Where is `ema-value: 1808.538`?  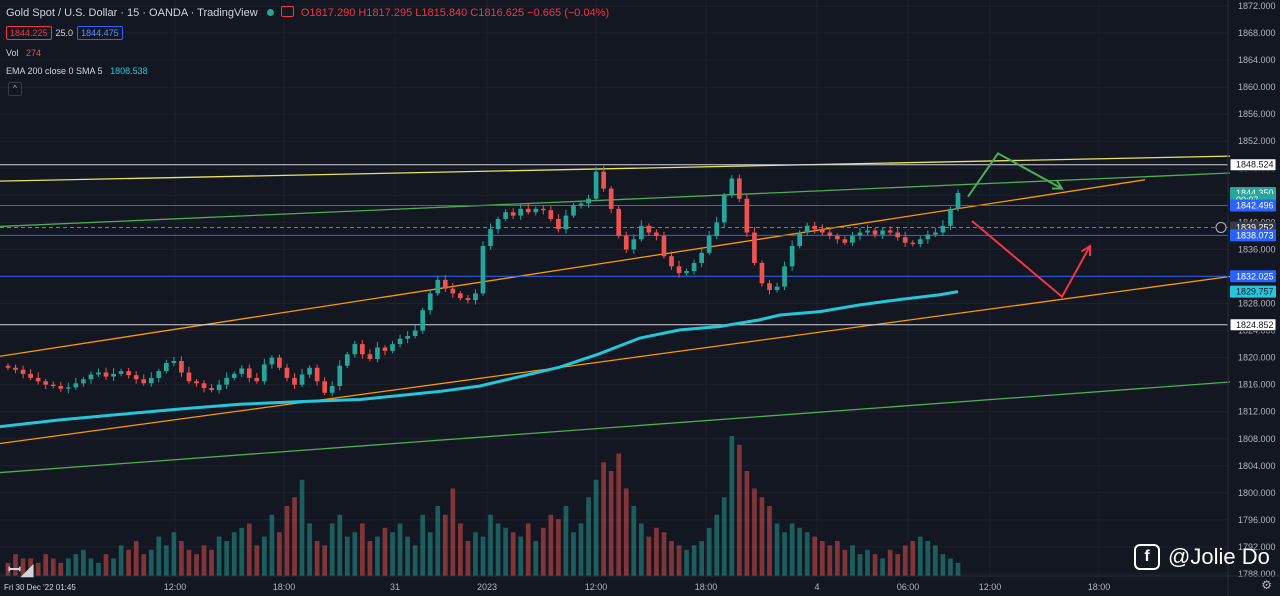
ema-value: 1808.538 is located at coordinates (129, 71).